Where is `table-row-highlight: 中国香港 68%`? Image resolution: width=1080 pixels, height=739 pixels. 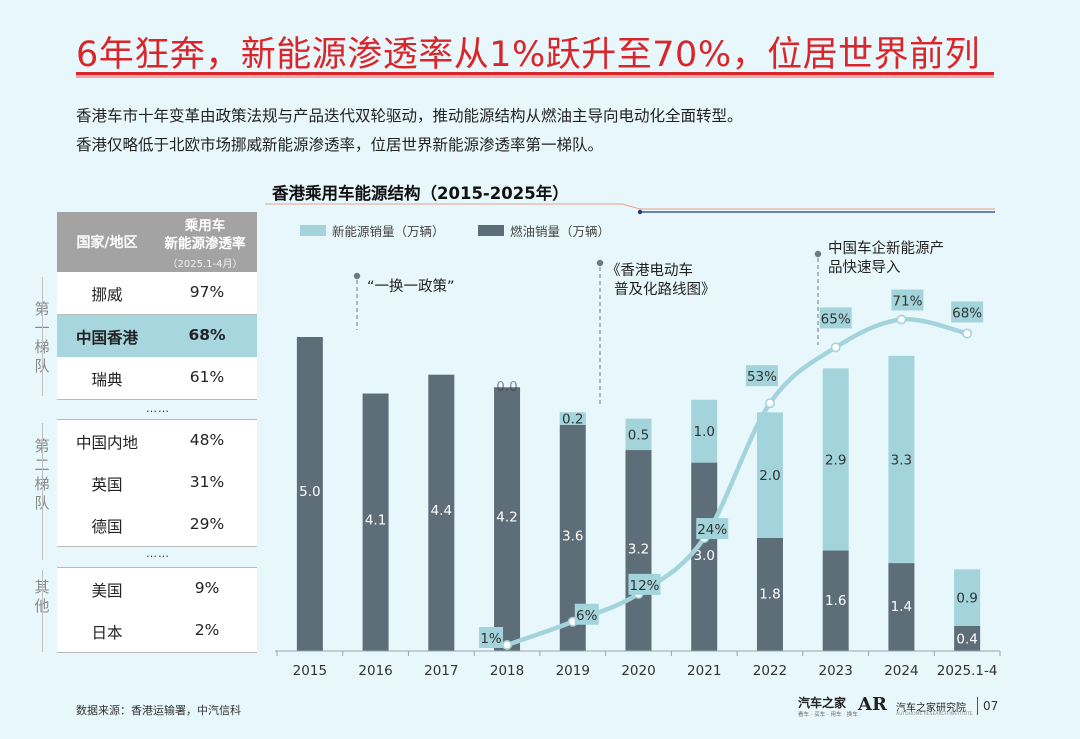
table-row-highlight: 中国香港 68% is located at coordinates (157, 336).